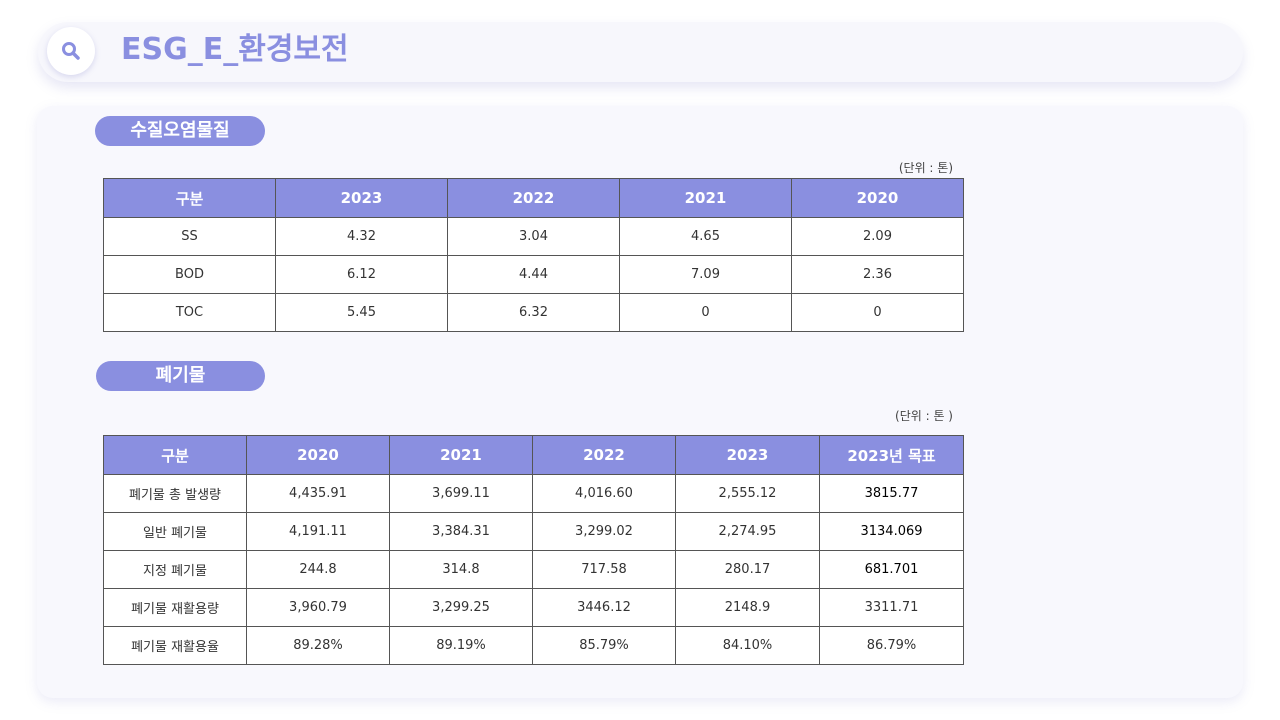 The height and width of the screenshot is (720, 1280). I want to click on unit-note-water: (단위 : 톤), so click(925, 168).